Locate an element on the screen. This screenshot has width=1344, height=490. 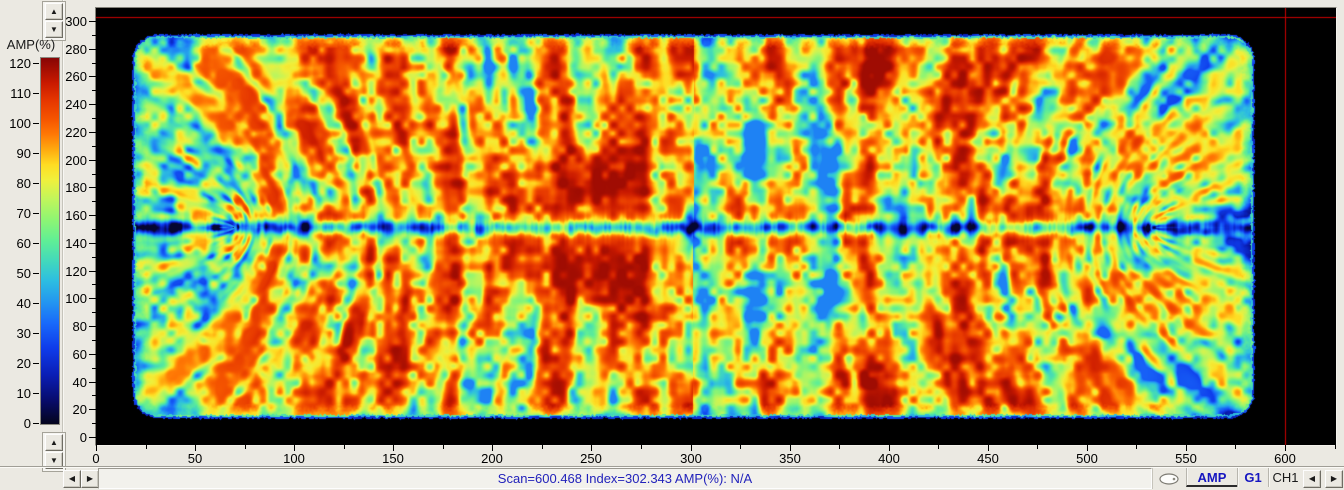
down-arrow-icon: ▼ is located at coordinates (54, 460).